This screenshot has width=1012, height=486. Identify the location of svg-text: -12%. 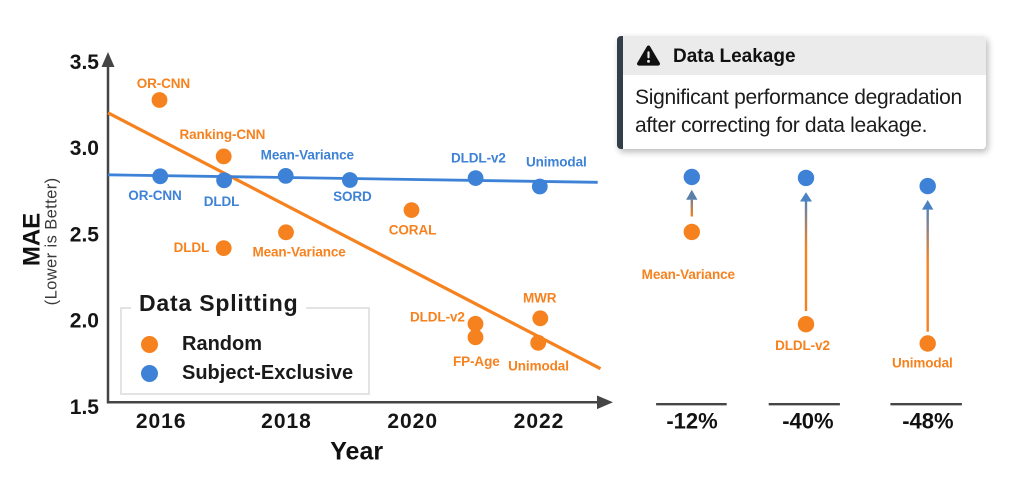
(691, 420).